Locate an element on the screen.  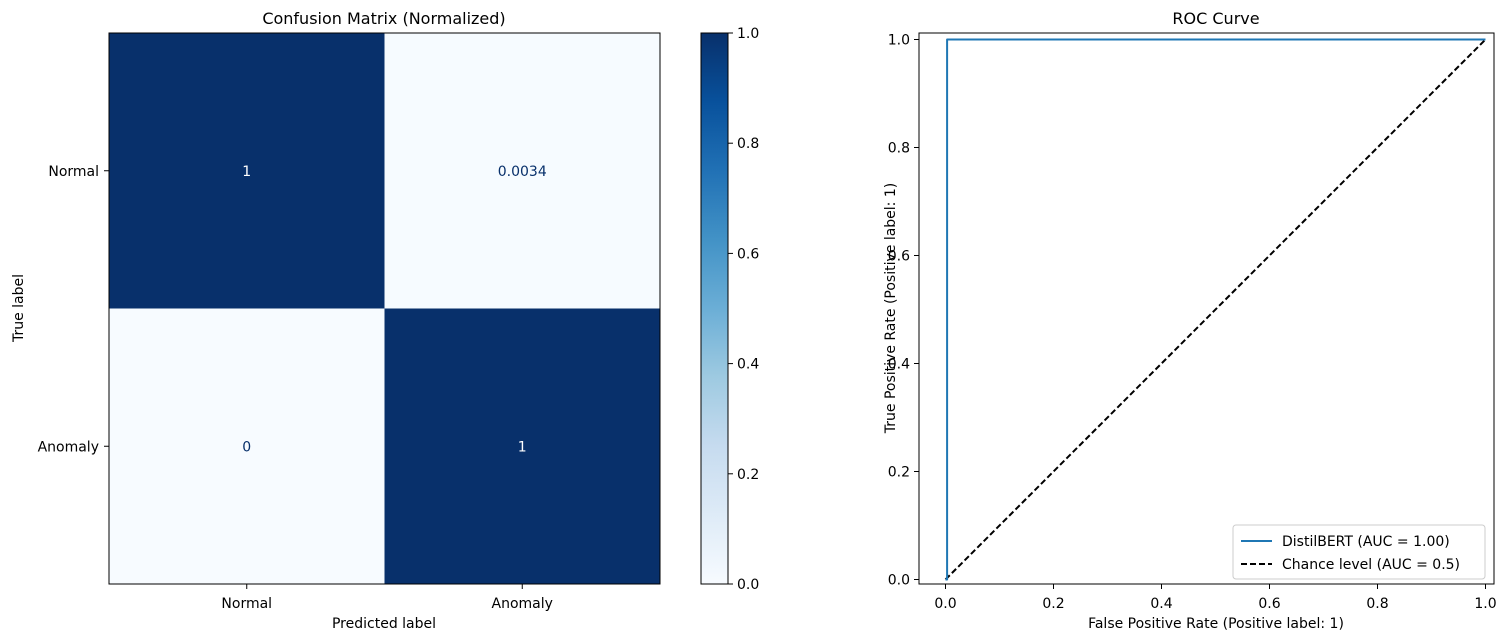
cm-xtick-label: Normal is located at coordinates (246, 604).